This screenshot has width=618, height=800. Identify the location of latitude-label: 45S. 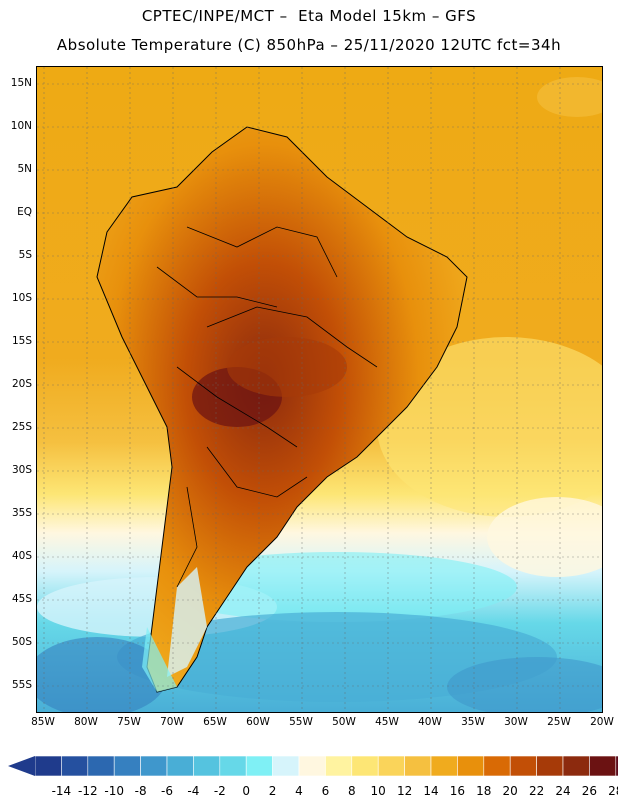
(21, 599).